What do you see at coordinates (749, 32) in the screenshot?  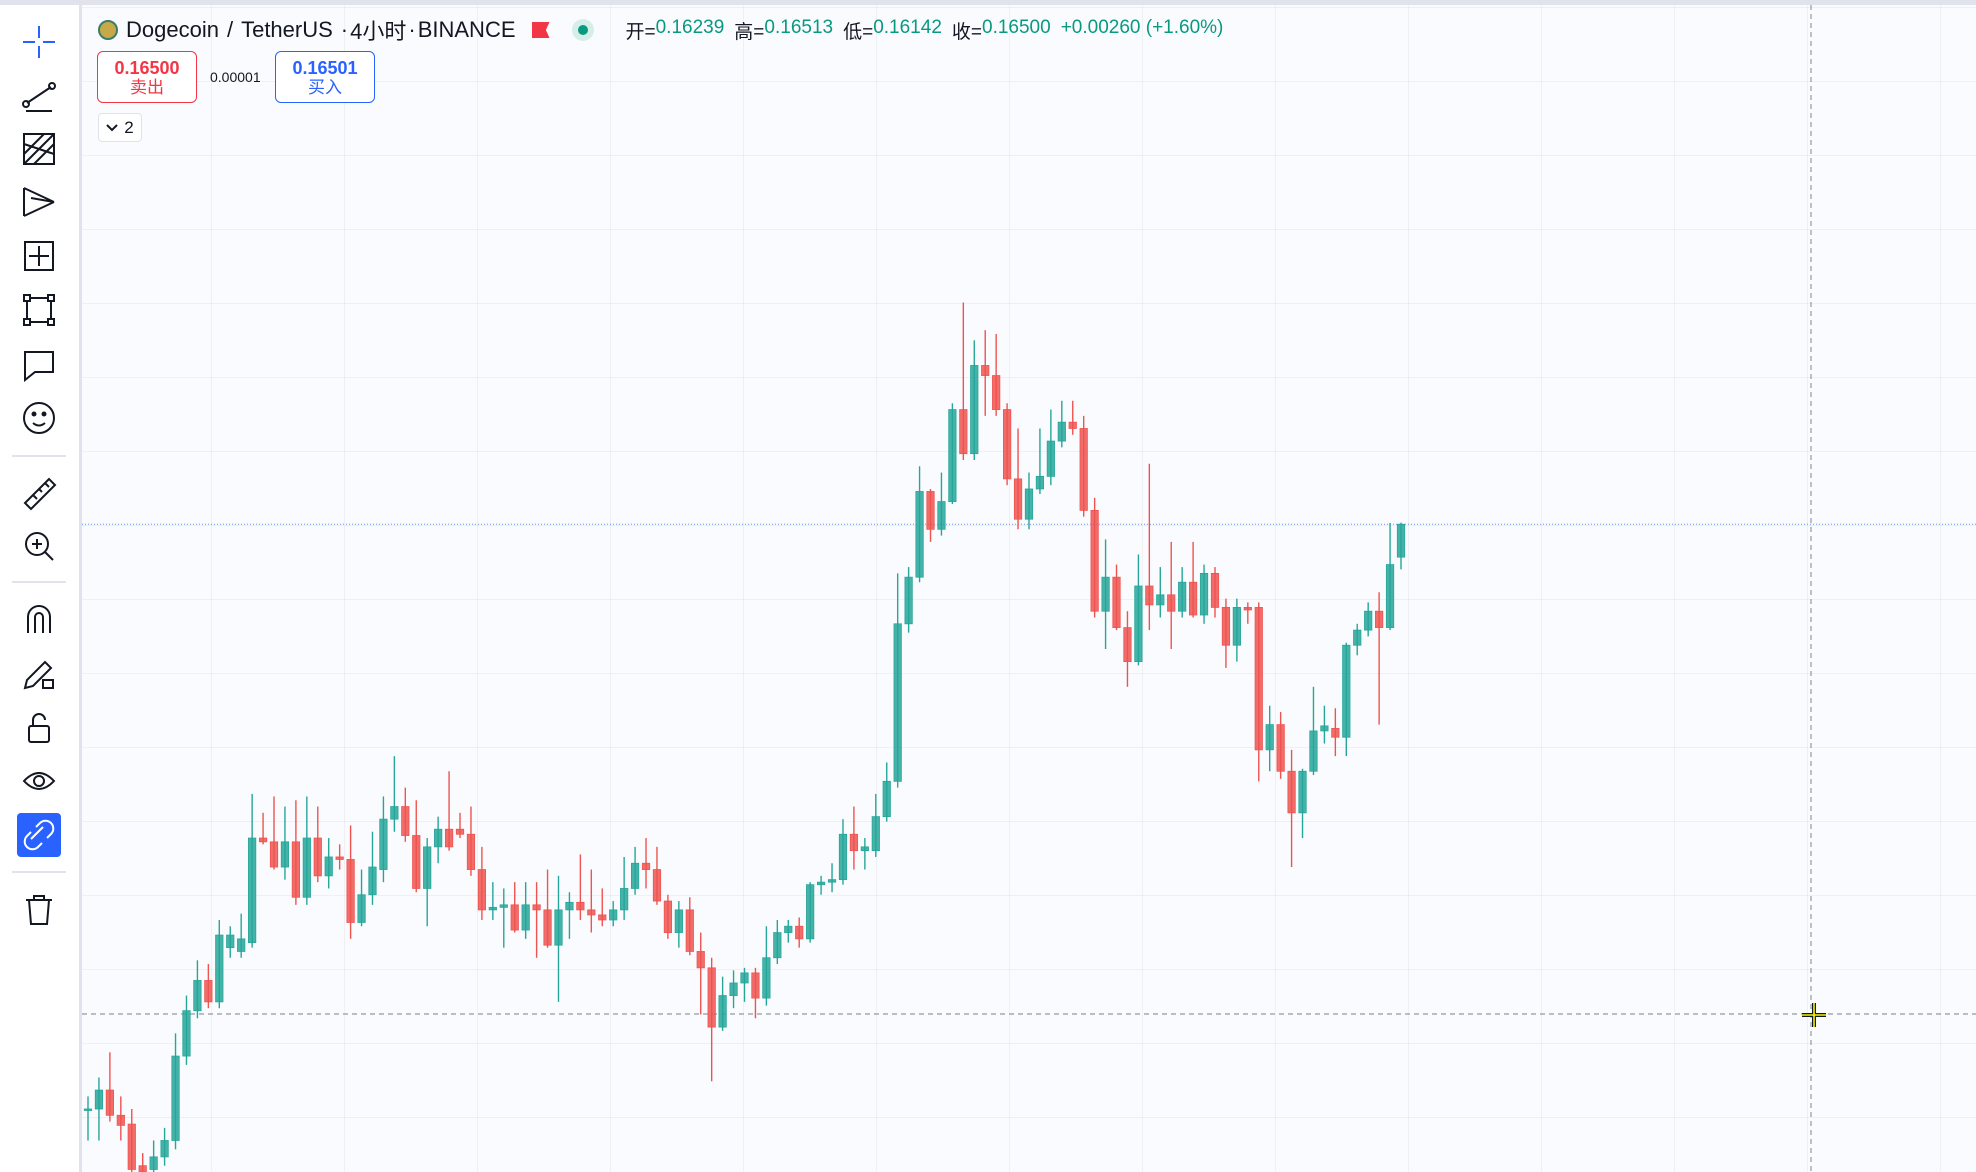 I see `legend-label: 高=` at bounding box center [749, 32].